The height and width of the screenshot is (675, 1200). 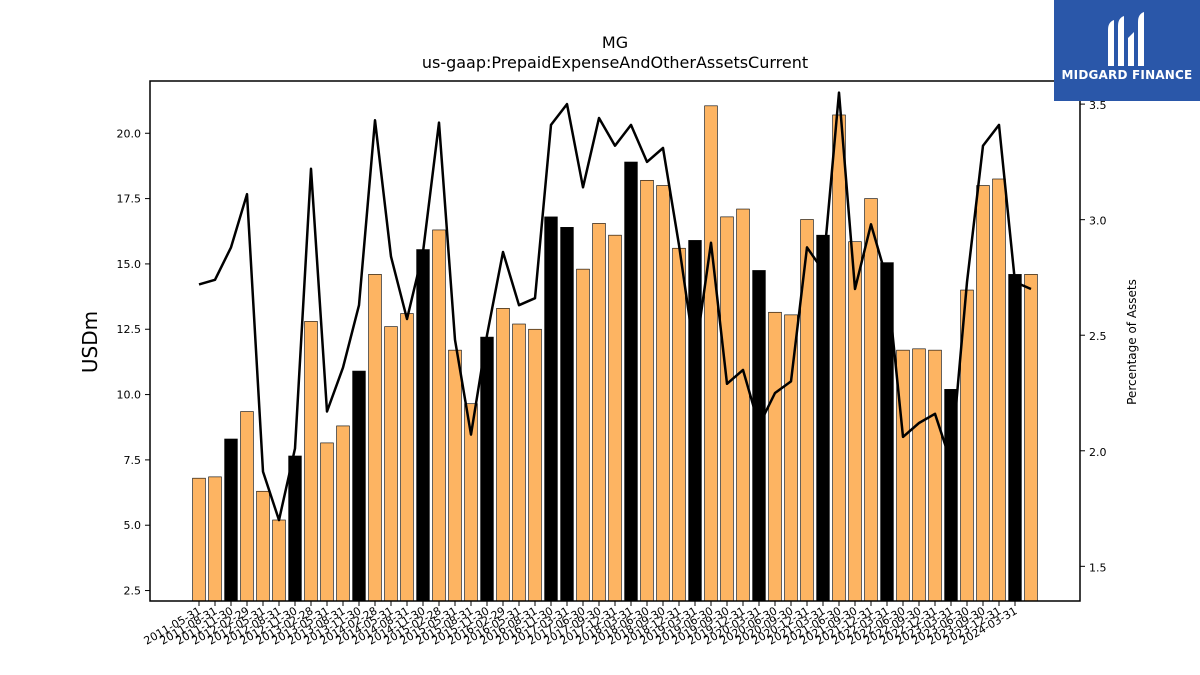 I want to click on midgard-finance-logo: MIDGARD FINANCE, so click(x=1127, y=50).